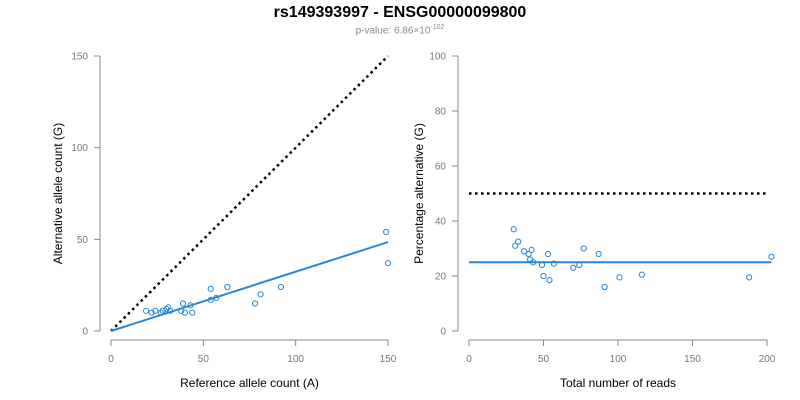  Describe the element at coordinates (79, 57) in the screenshot. I see `y-tick-label: 150` at that location.